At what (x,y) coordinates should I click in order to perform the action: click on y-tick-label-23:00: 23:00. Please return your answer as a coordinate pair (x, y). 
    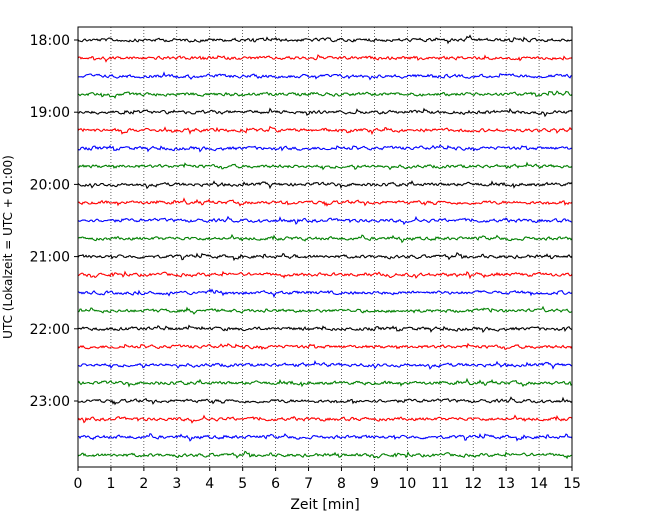
    Looking at the image, I should click on (50, 402).